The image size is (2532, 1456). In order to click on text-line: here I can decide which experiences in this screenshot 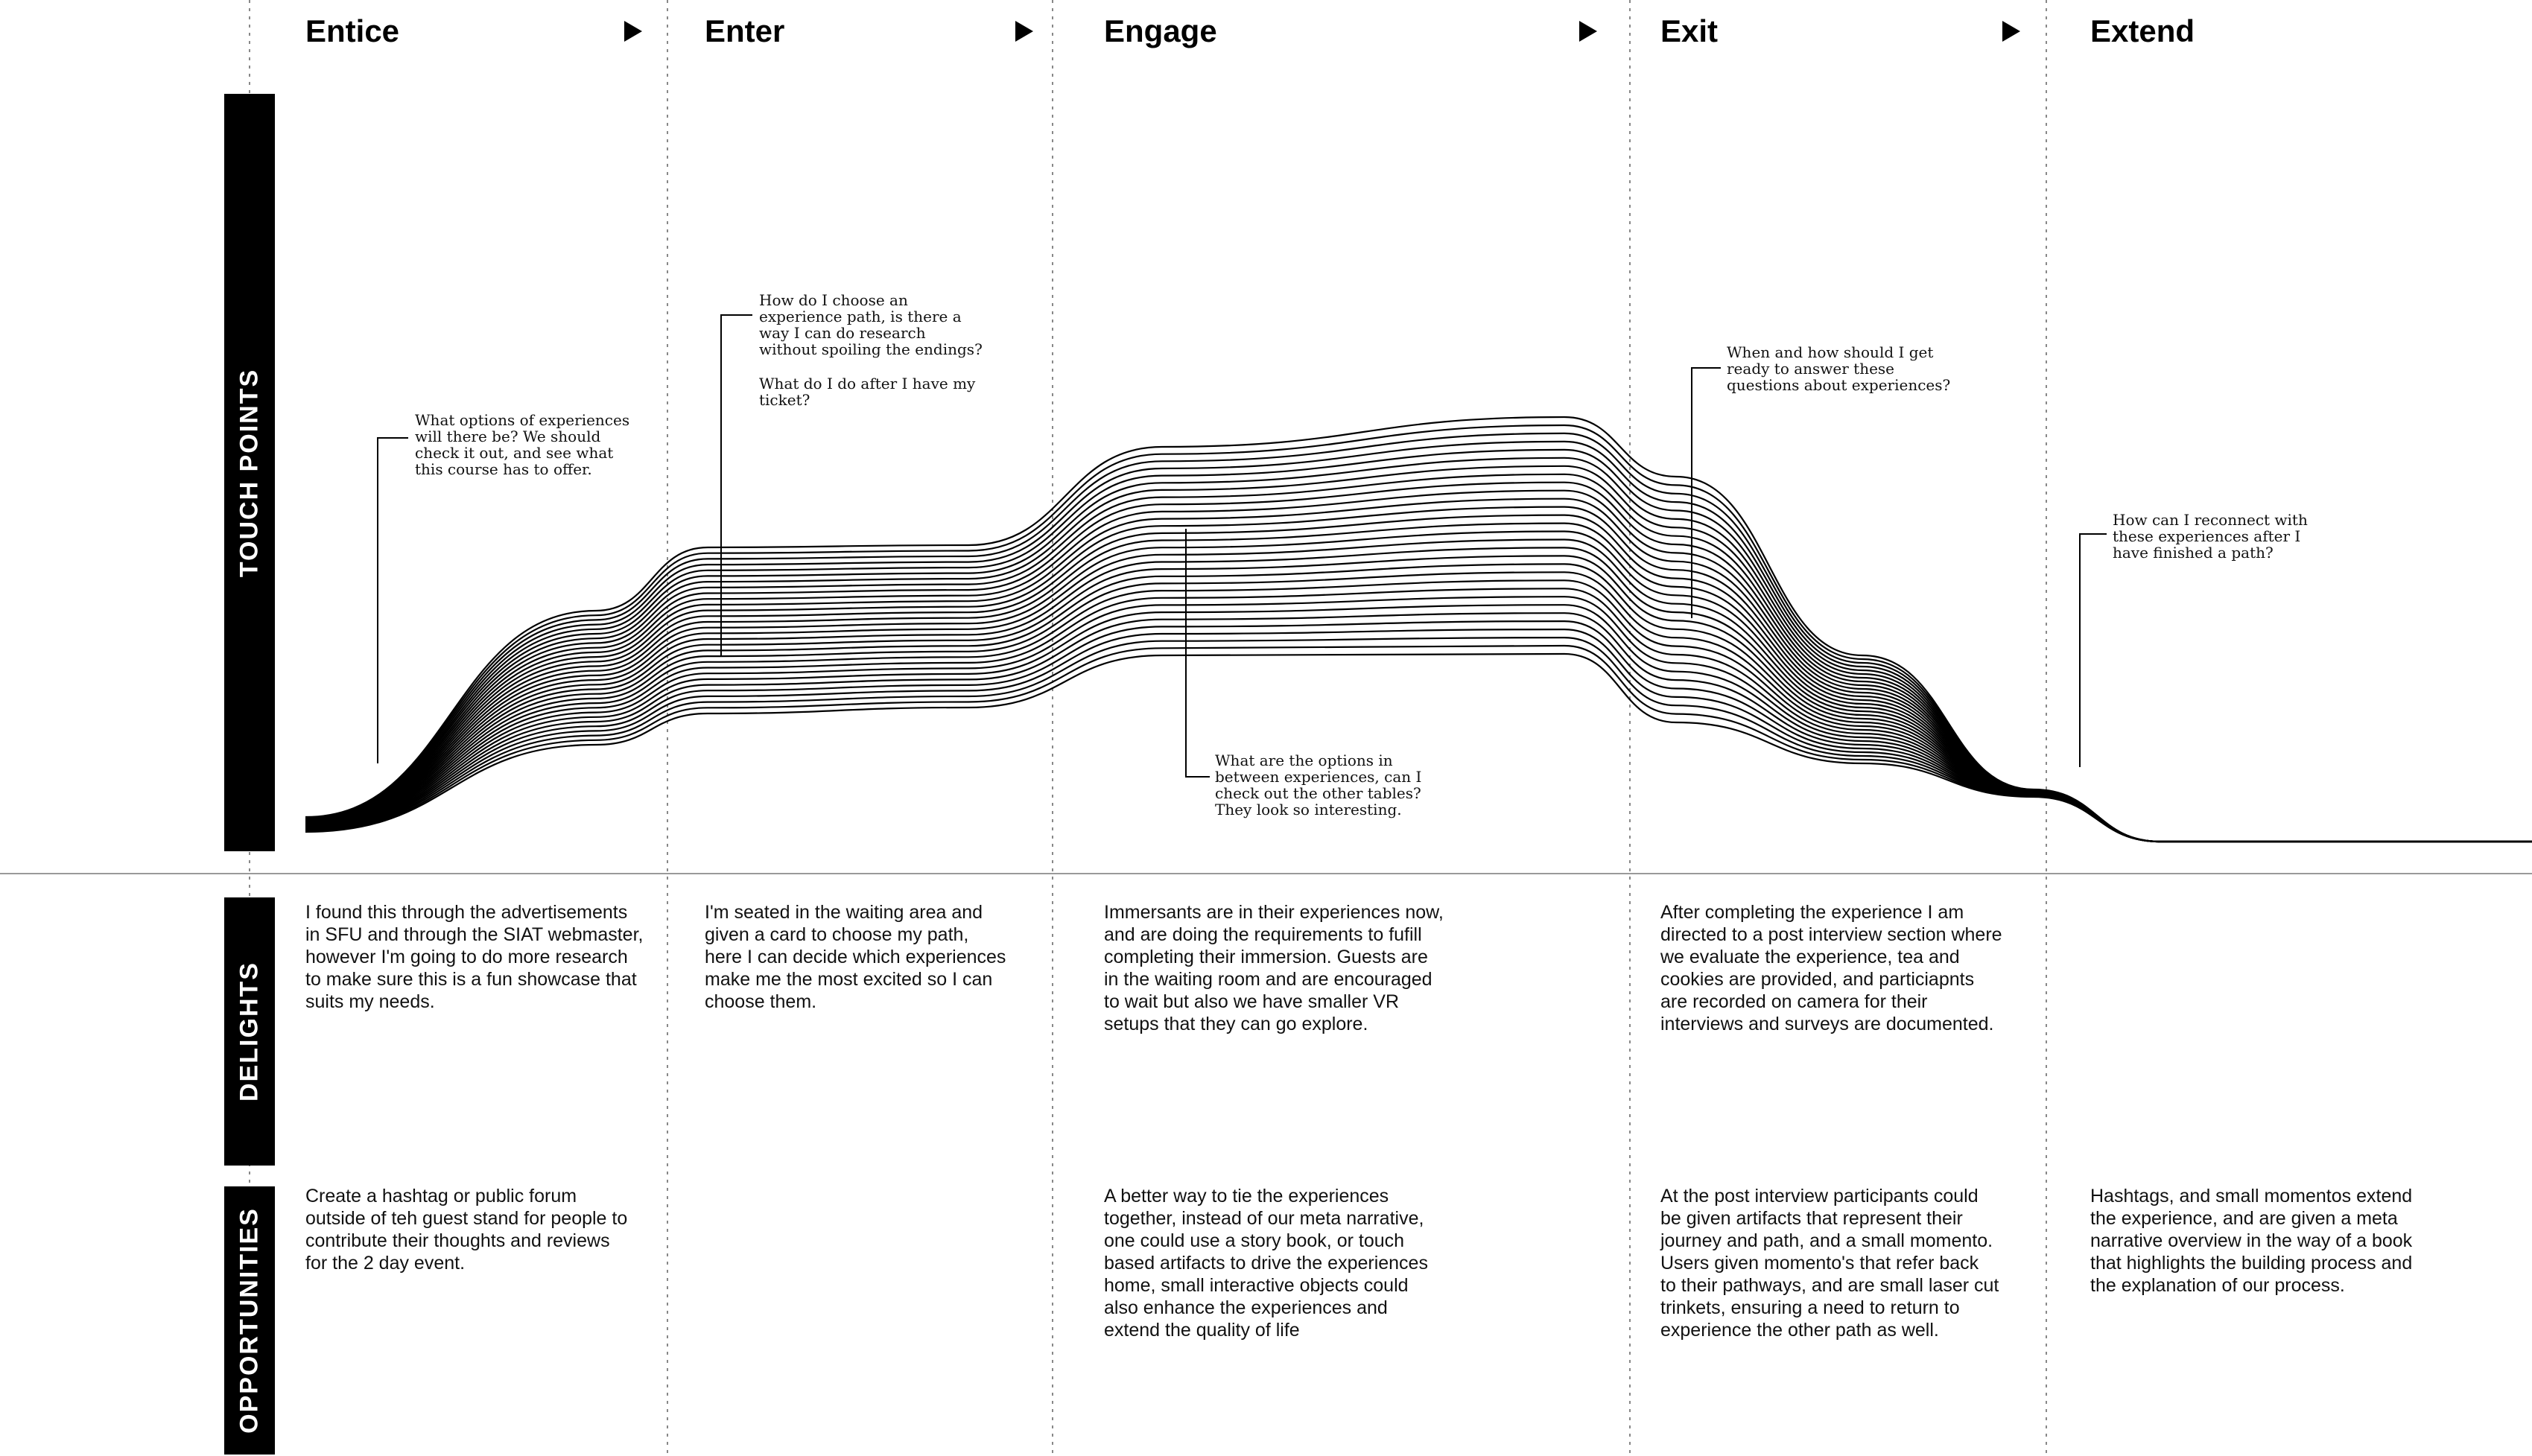, I will do `click(856, 957)`.